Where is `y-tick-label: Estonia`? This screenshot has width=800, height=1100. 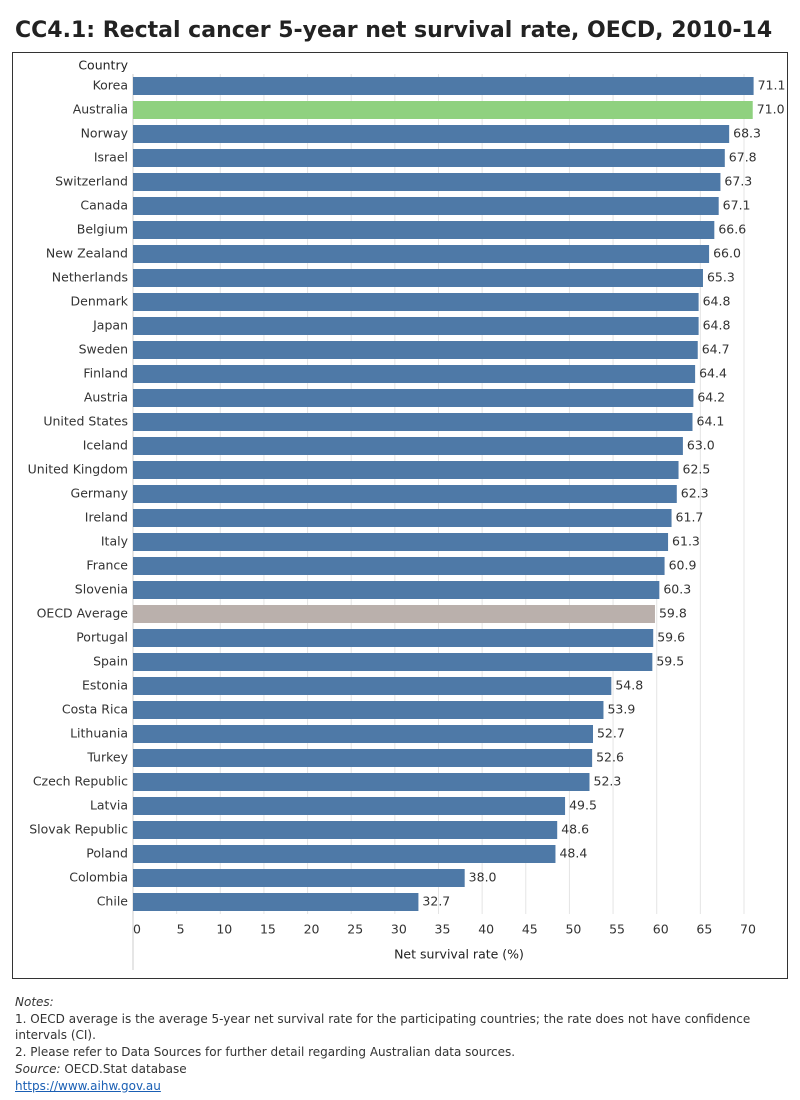 y-tick-label: Estonia is located at coordinates (105, 685).